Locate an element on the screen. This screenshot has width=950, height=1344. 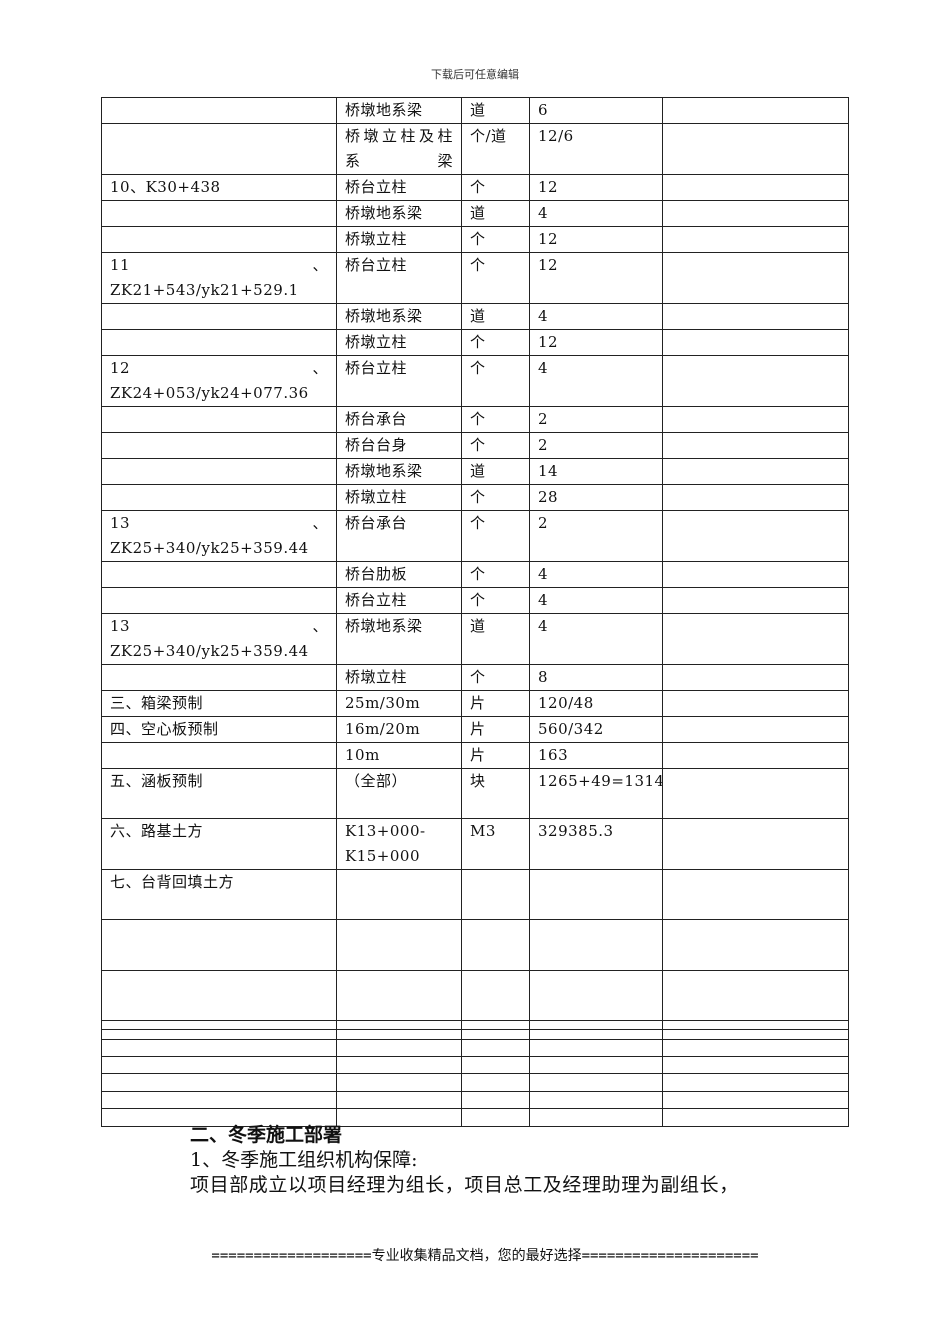
table-row: 10m 片 163 is located at coordinates (475, 755).